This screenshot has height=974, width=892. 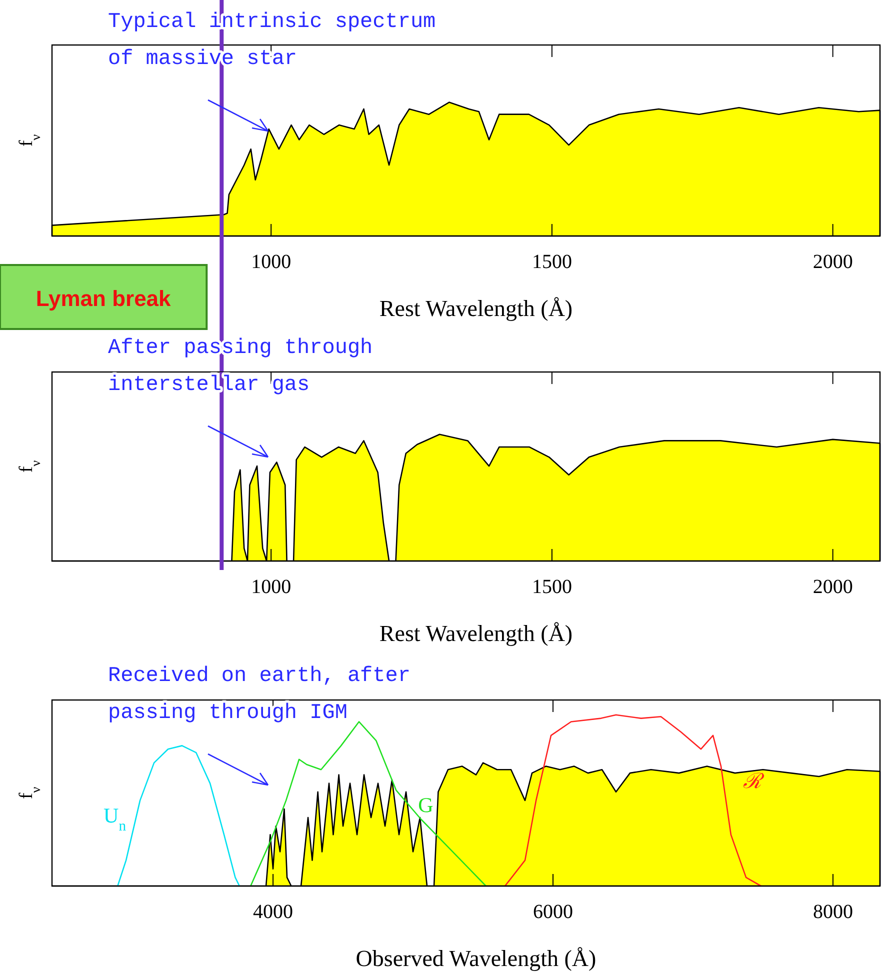 I want to click on ref-line-label: Lyman break, so click(x=104, y=298).